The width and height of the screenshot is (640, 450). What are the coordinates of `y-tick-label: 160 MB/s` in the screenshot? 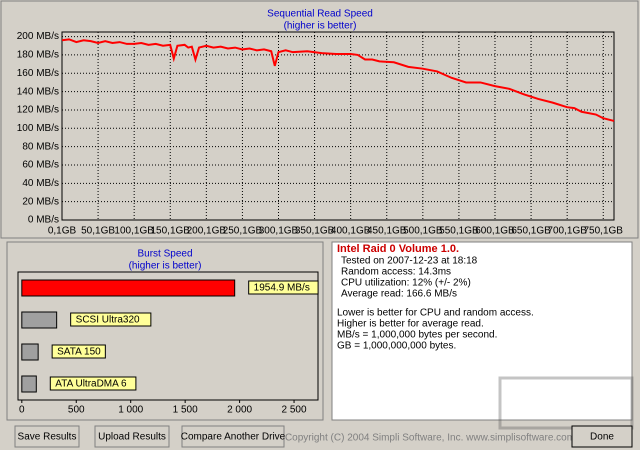 It's located at (38, 73).